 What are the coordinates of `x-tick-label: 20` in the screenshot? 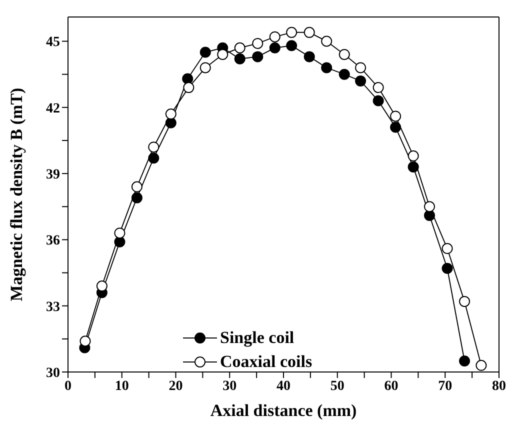 It's located at (175, 386).